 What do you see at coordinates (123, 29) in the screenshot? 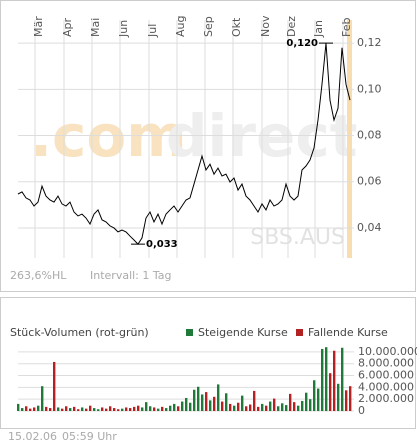
I see `x-tick-label: Jun` at bounding box center [123, 29].